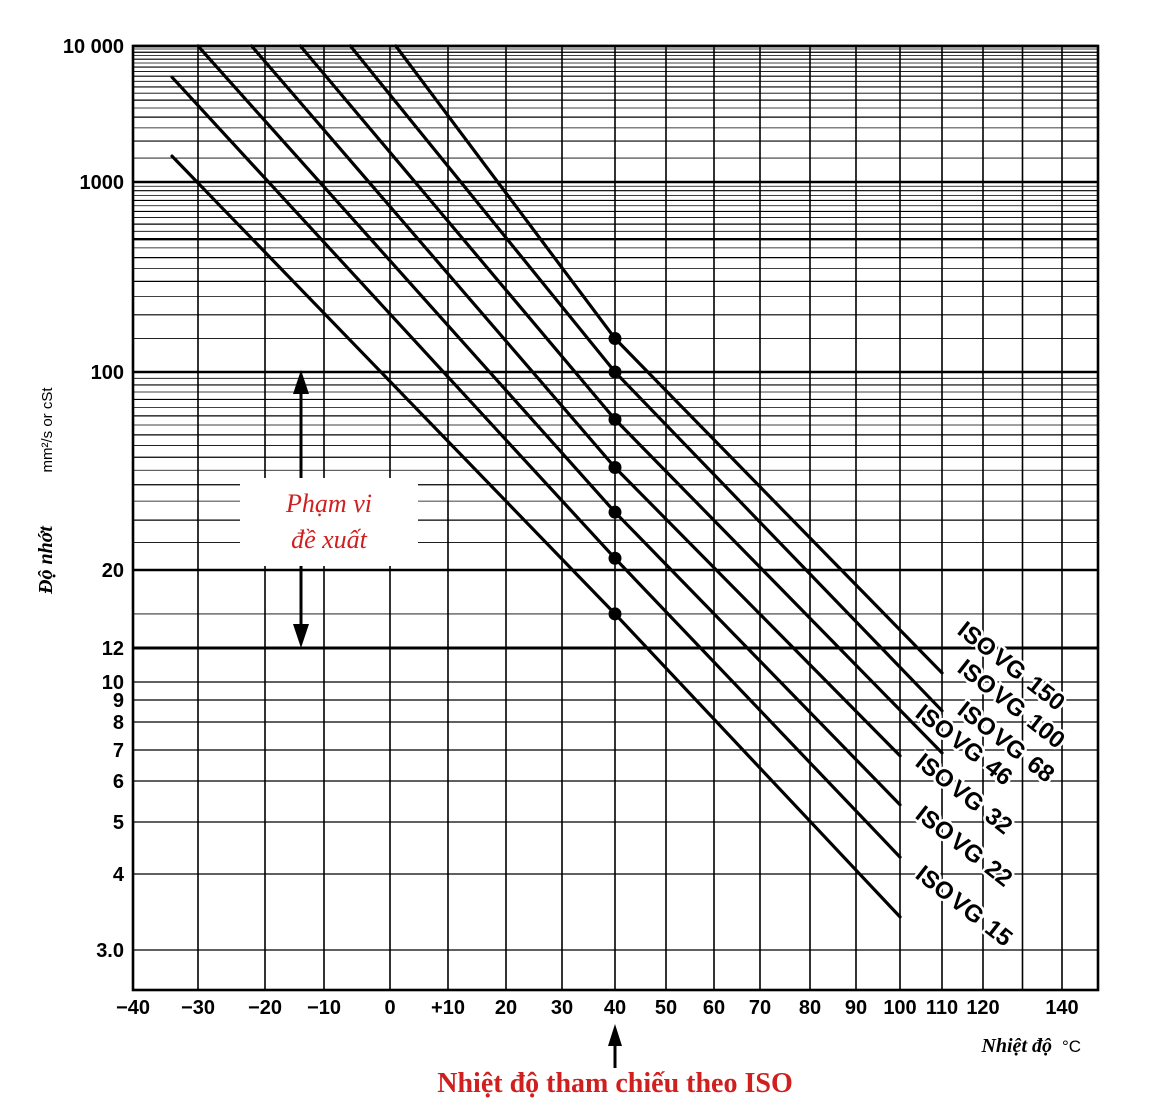  What do you see at coordinates (328, 503) in the screenshot?
I see `range-label-line1: Phạm vi` at bounding box center [328, 503].